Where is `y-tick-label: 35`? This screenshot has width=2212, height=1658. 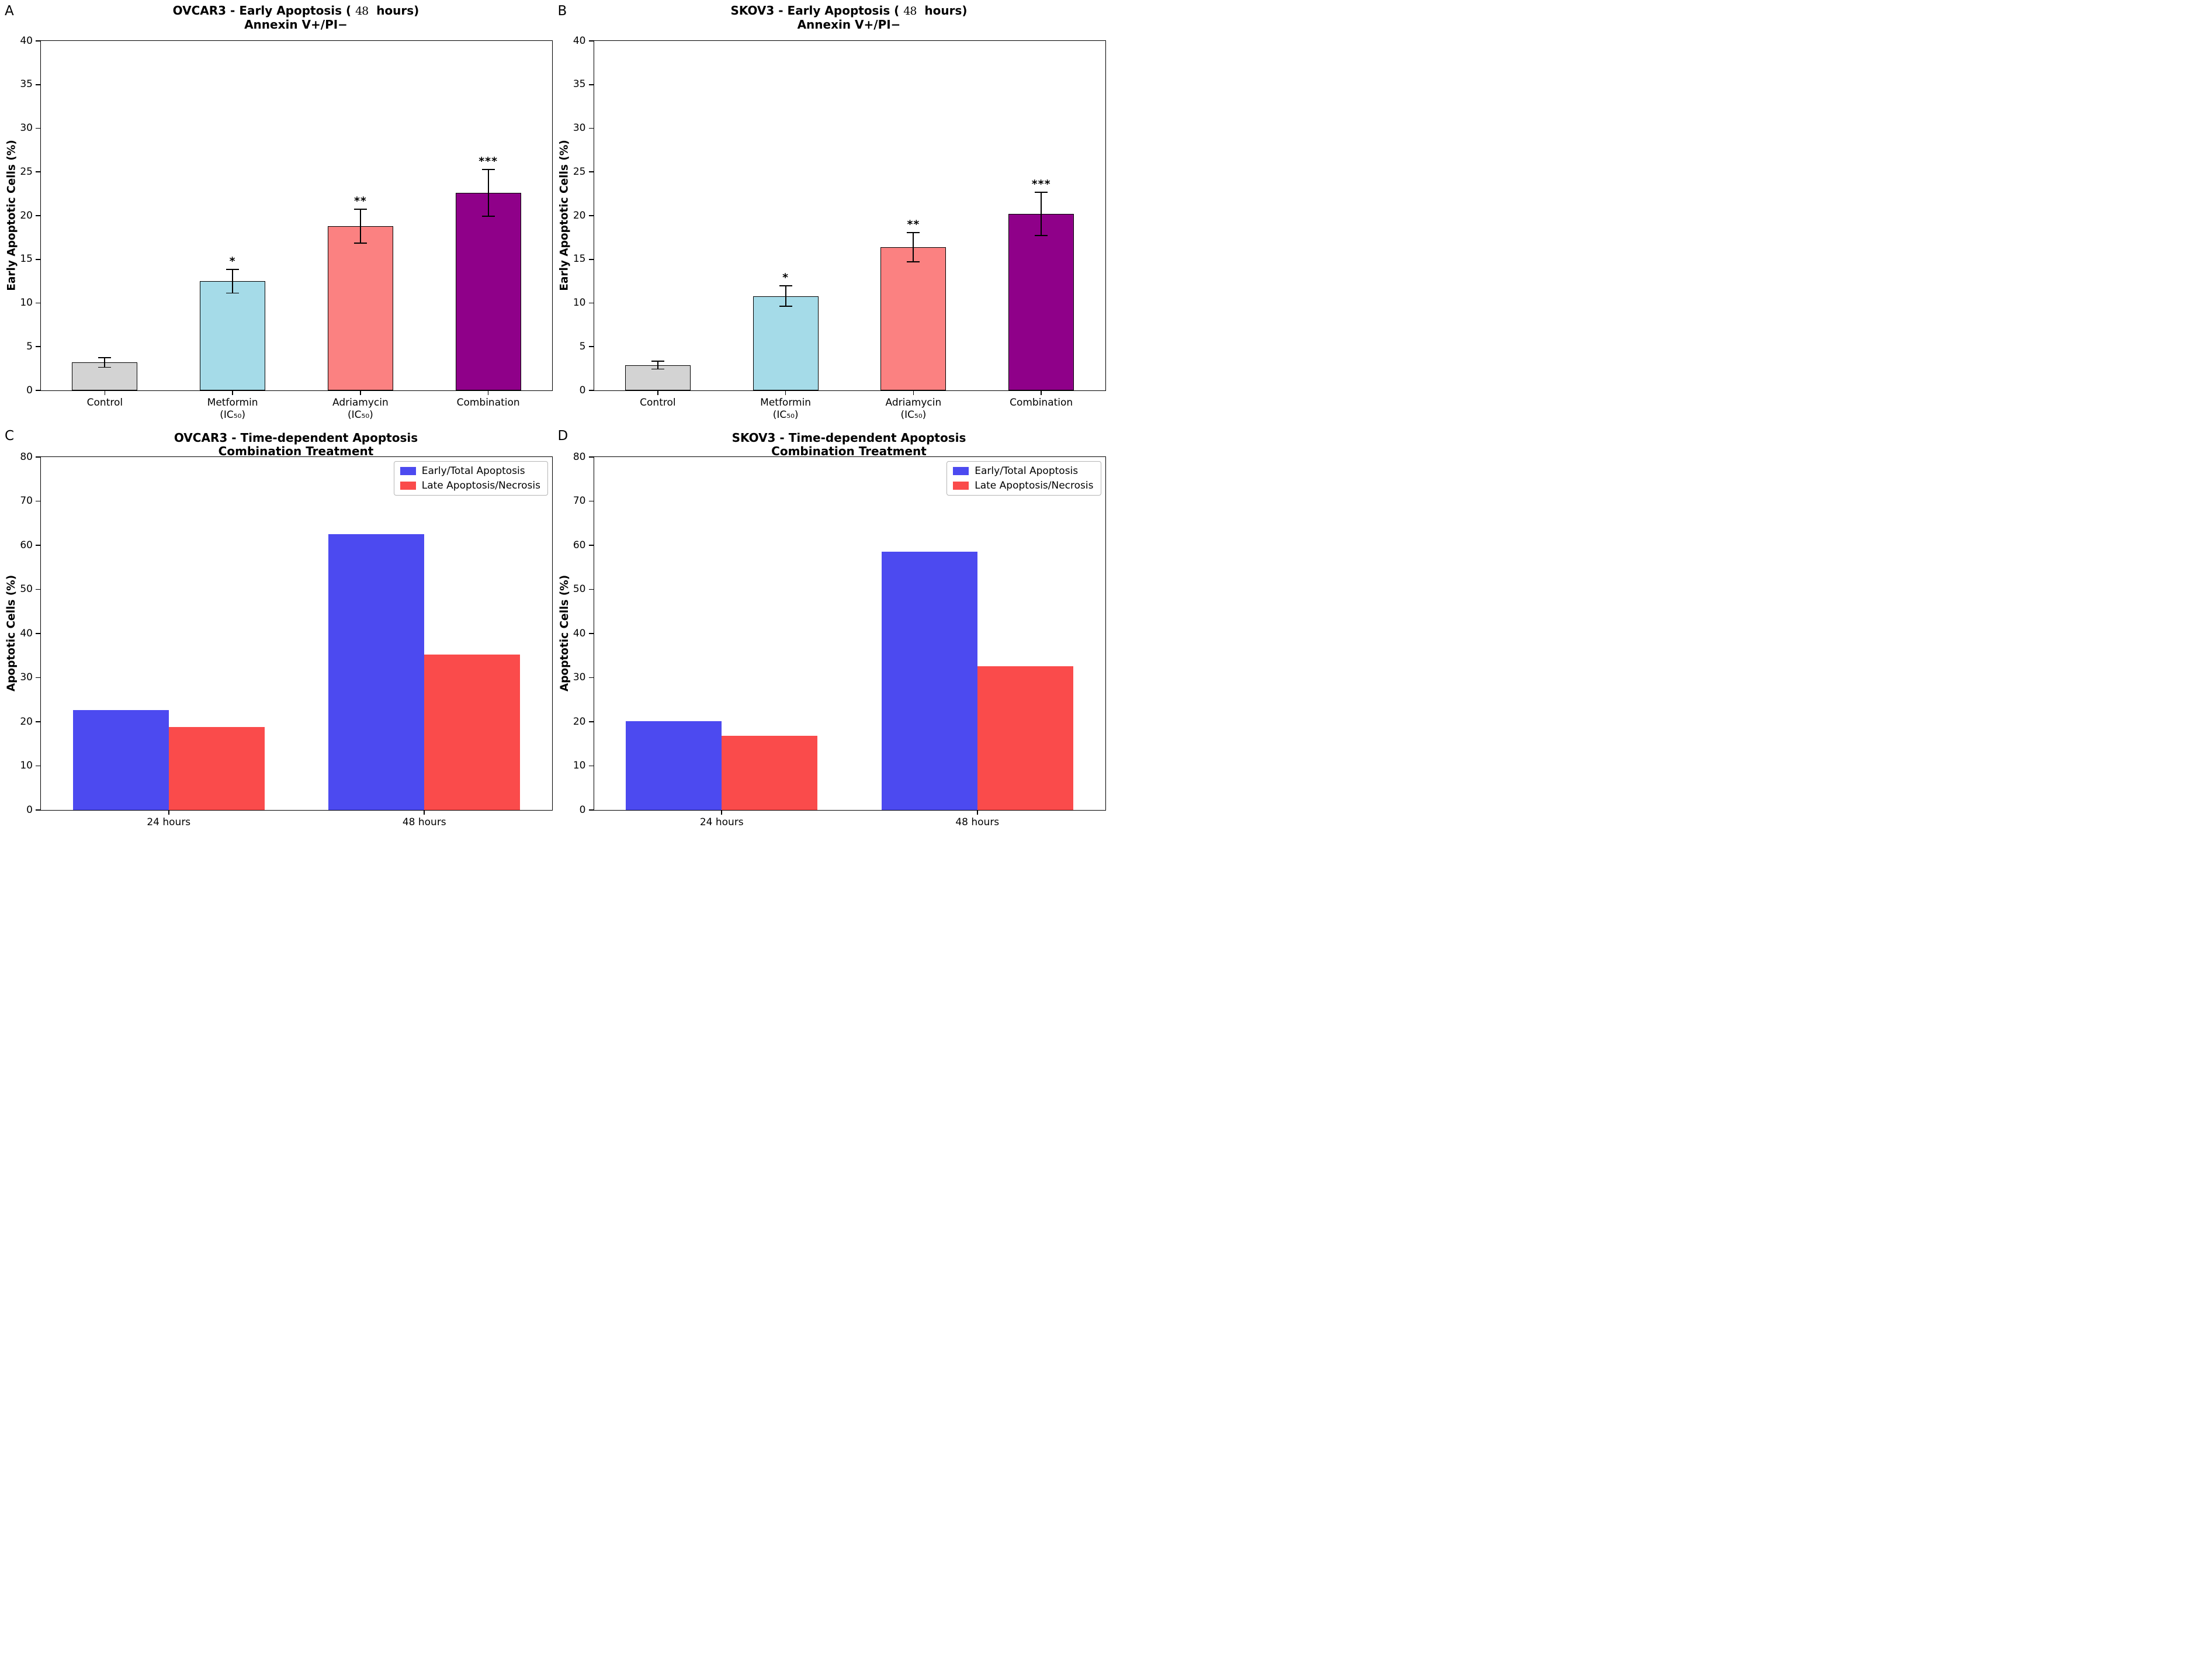
y-tick-label: 35 is located at coordinates (26, 84).